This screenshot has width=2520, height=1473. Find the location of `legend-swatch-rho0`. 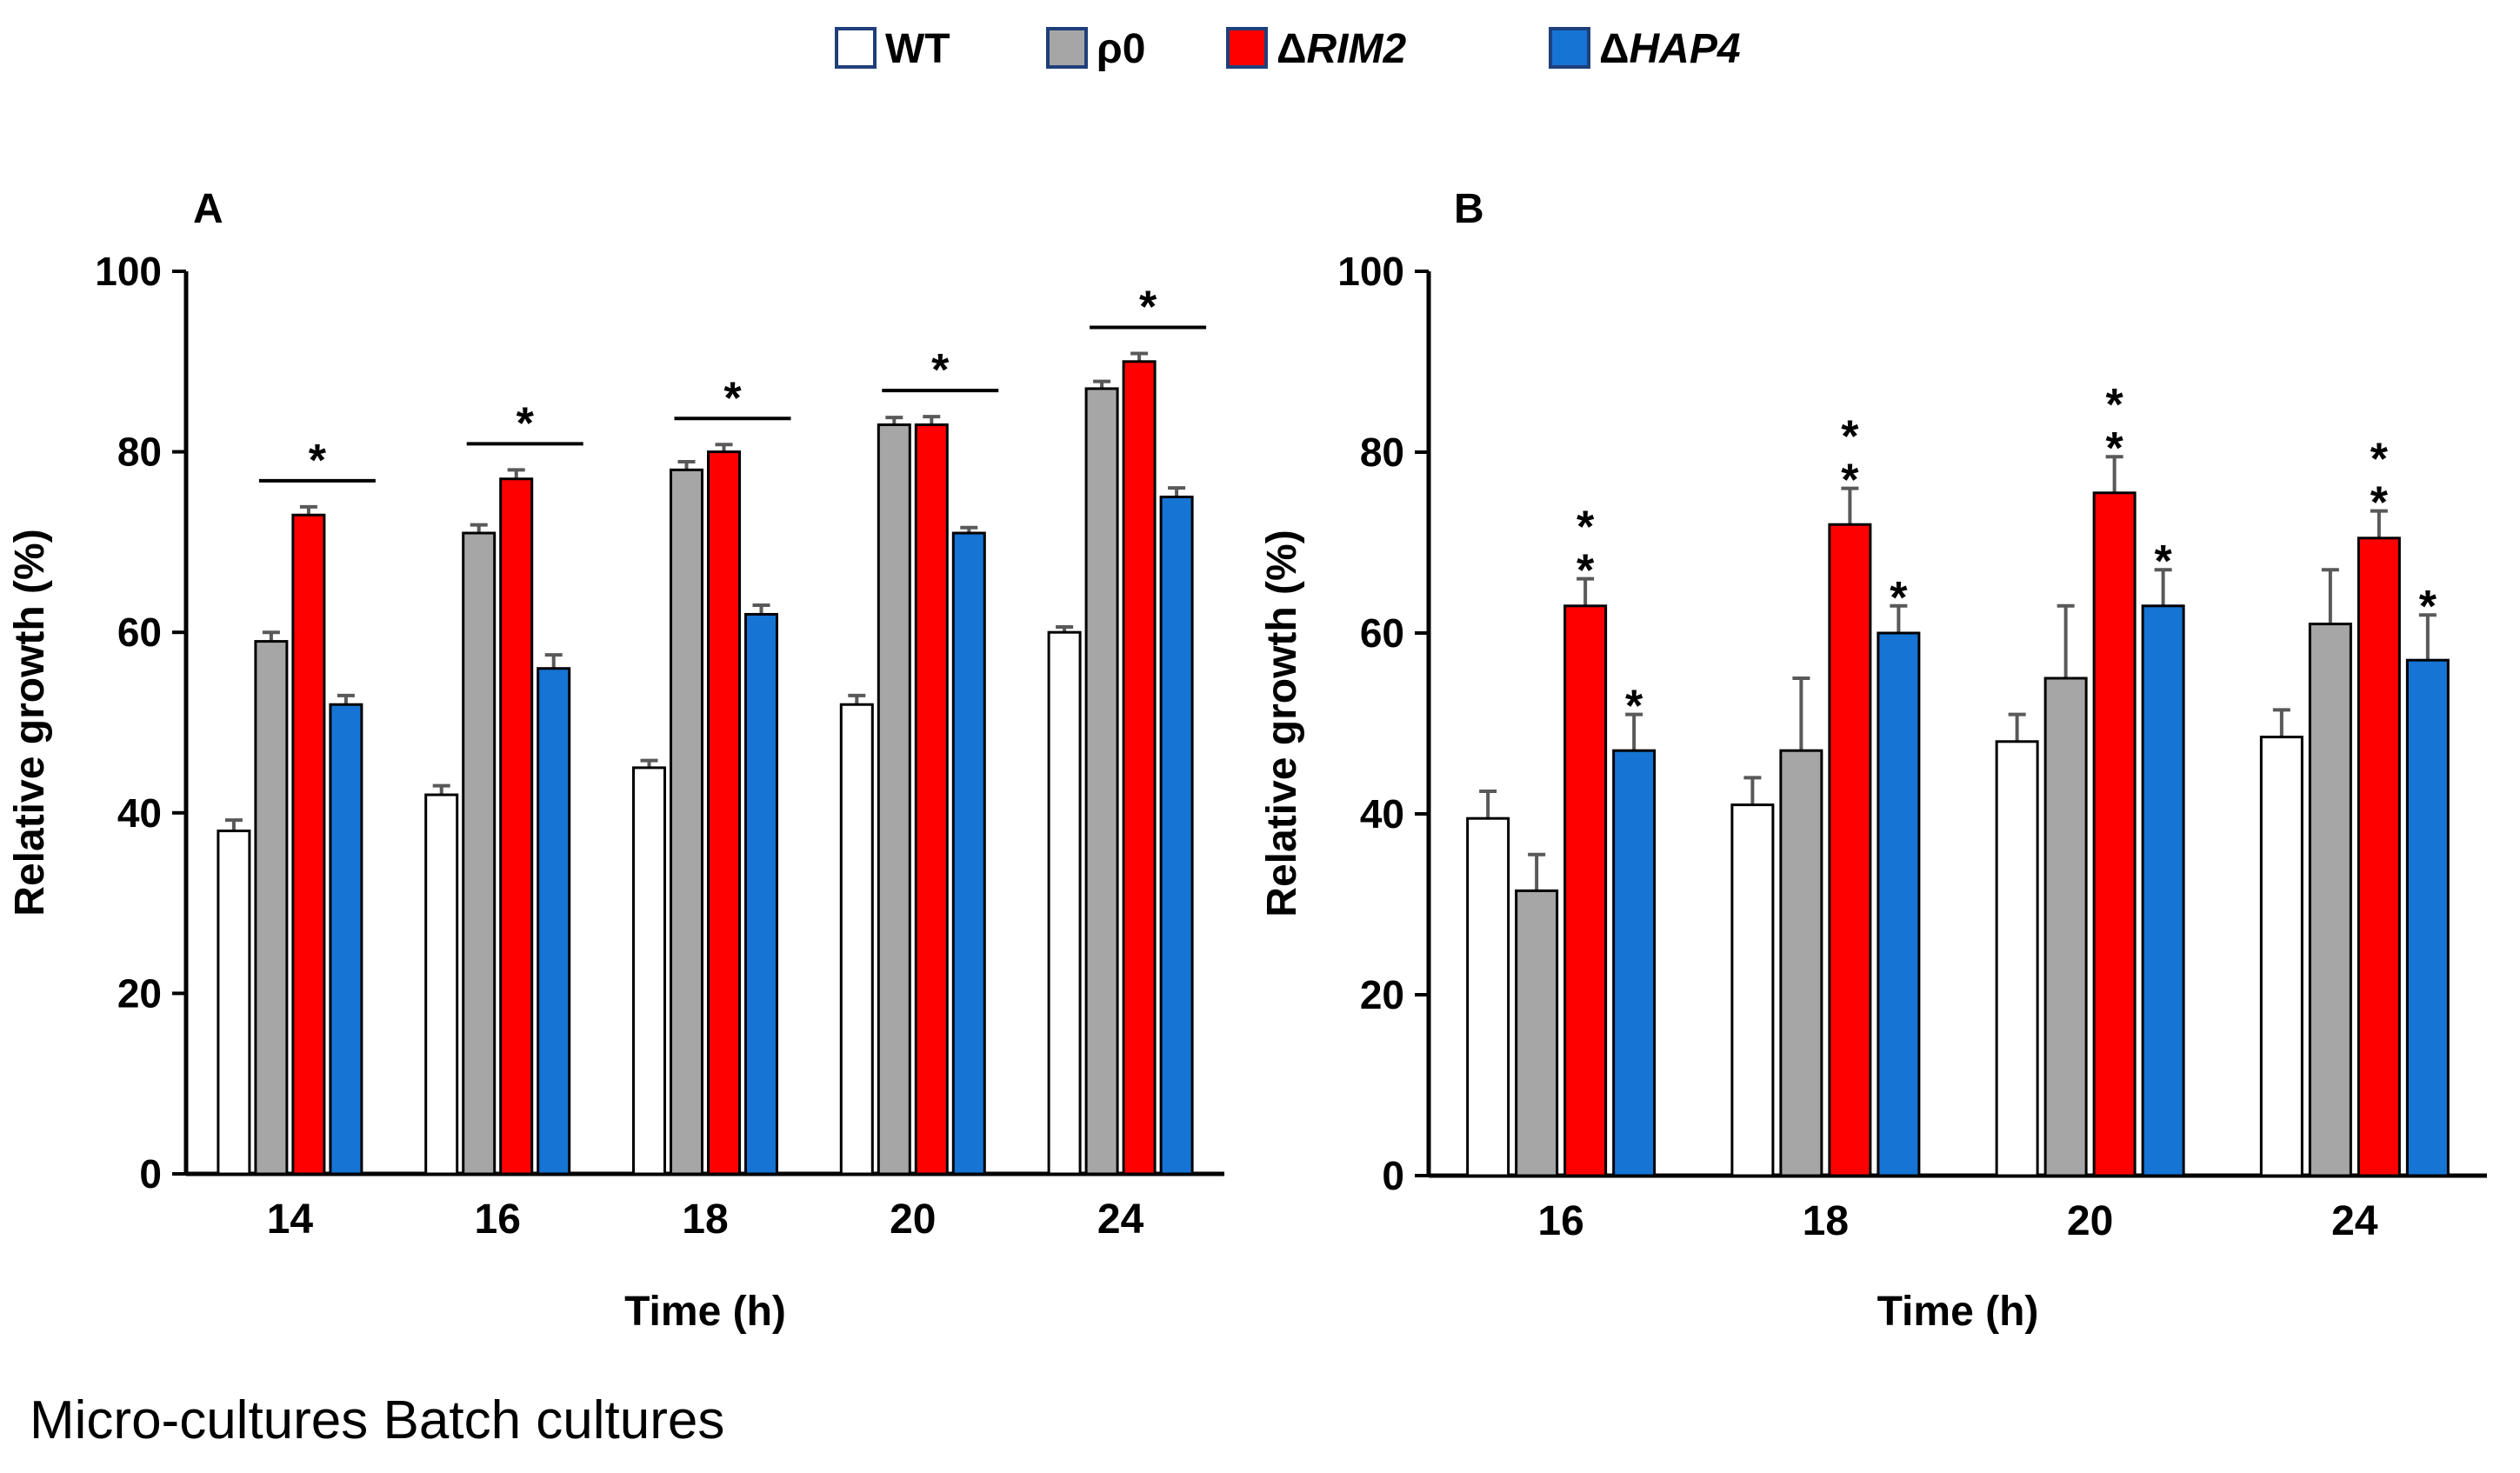

legend-swatch-rho0 is located at coordinates (1067, 48).